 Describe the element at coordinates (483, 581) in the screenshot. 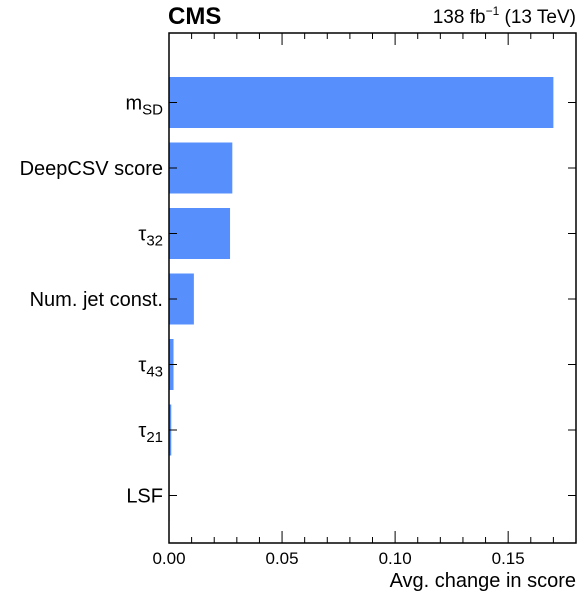

I see `x-axis-title: Avg. change in score` at that location.